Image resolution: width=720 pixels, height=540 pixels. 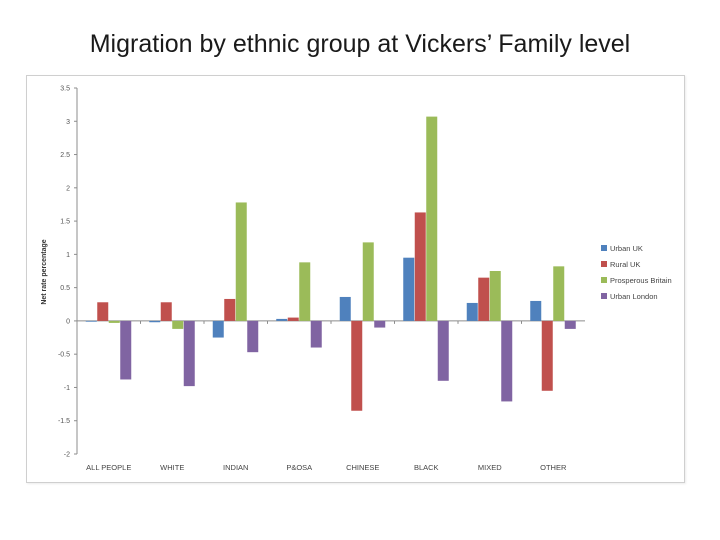 What do you see at coordinates (641, 280) in the screenshot?
I see `legend-label: Prosperous Britain` at bounding box center [641, 280].